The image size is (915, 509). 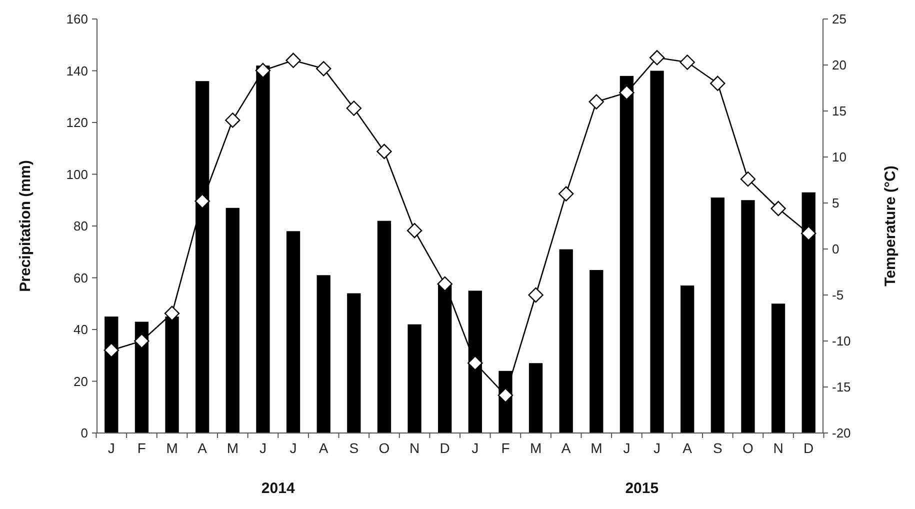 I want to click on y2-tick-label: 5, so click(x=836, y=203).